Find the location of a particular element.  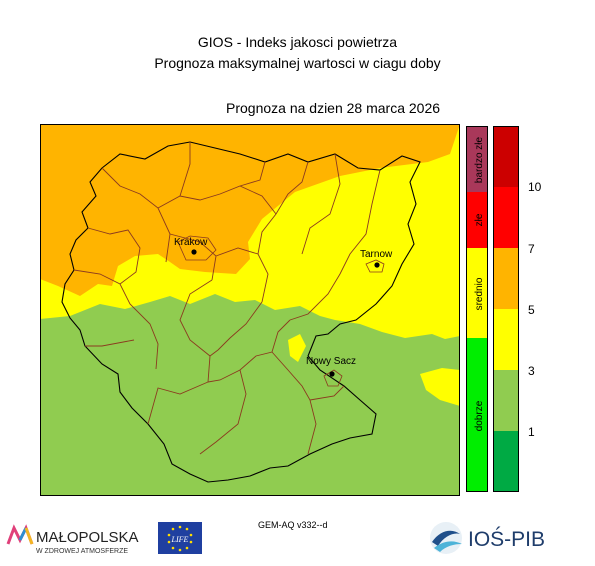

legend-label-very-bad: bardzo złe is located at coordinates (479, 159).